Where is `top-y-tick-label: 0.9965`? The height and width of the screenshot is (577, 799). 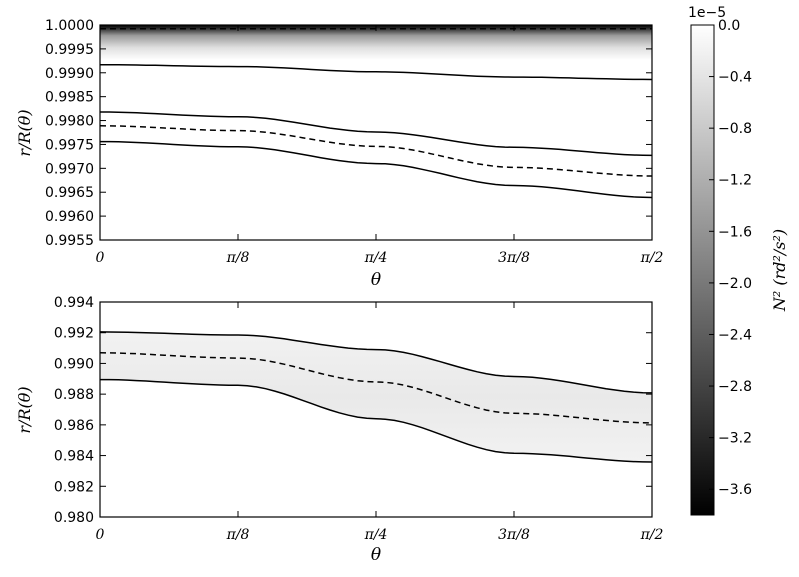
top-y-tick-label: 0.9965 is located at coordinates (69, 193).